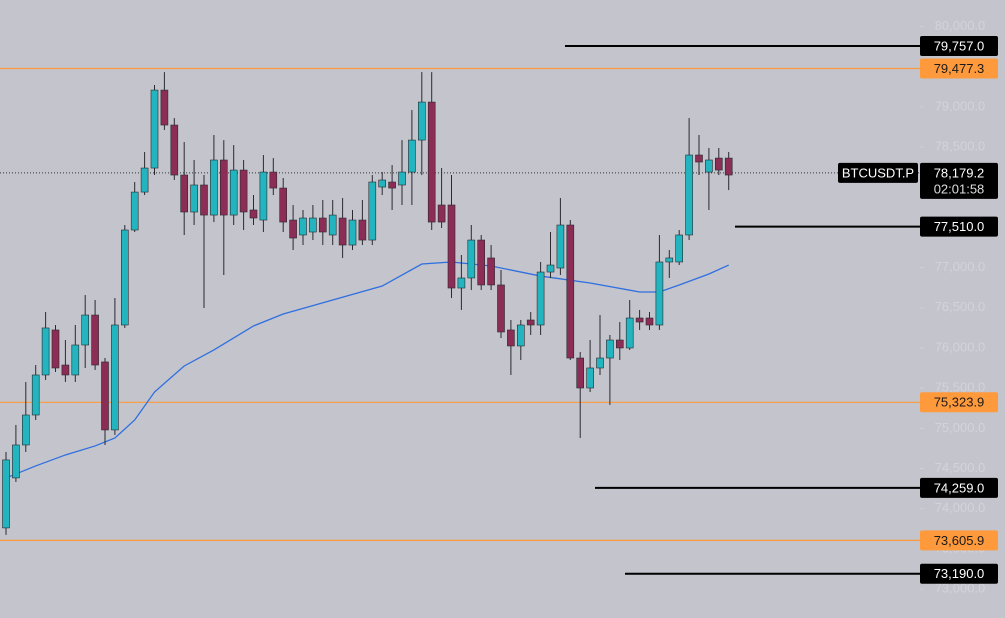 The width and height of the screenshot is (1005, 618). Describe the element at coordinates (960, 25) in the screenshot. I see `y-tick-label: 80,000.0` at that location.